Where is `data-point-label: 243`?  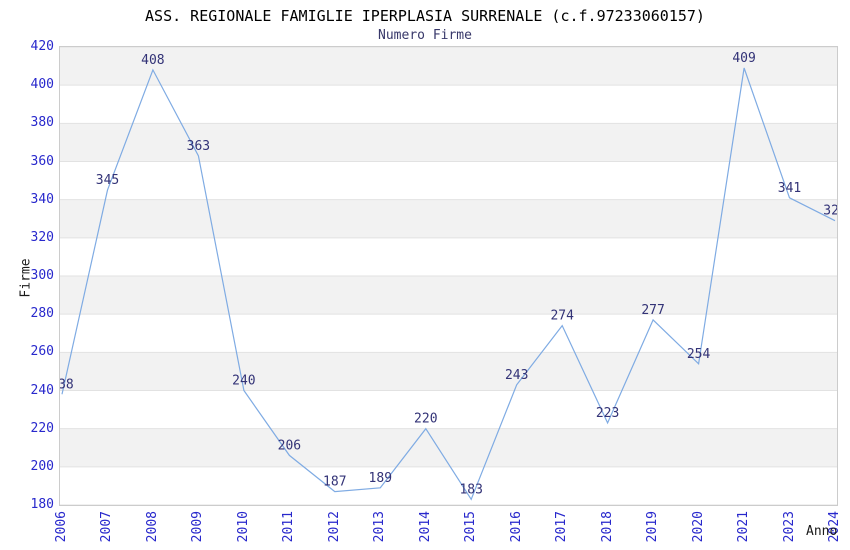
data-point-label: 243 is located at coordinates (516, 375).